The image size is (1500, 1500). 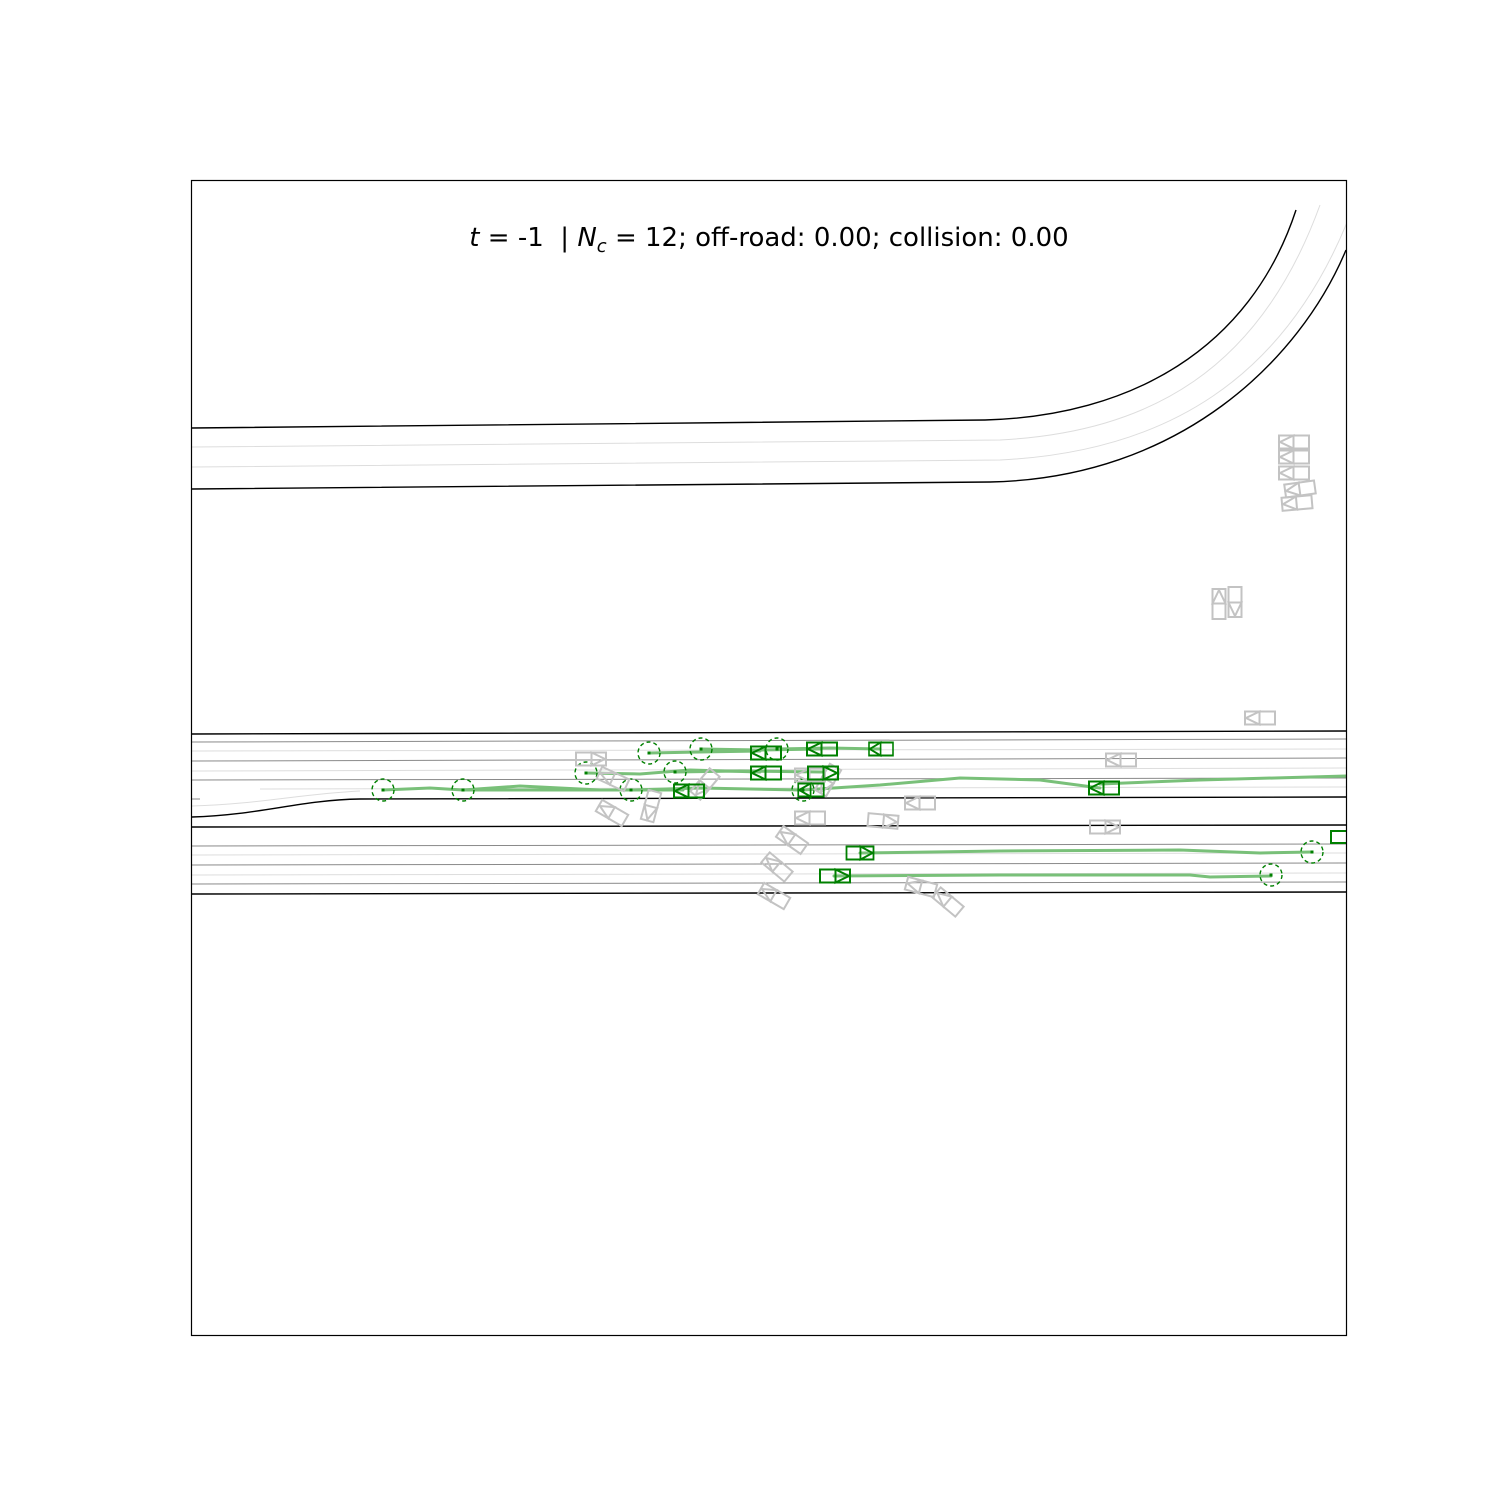 I want to click on title-nc-symbol: N, so click(x=586, y=238).